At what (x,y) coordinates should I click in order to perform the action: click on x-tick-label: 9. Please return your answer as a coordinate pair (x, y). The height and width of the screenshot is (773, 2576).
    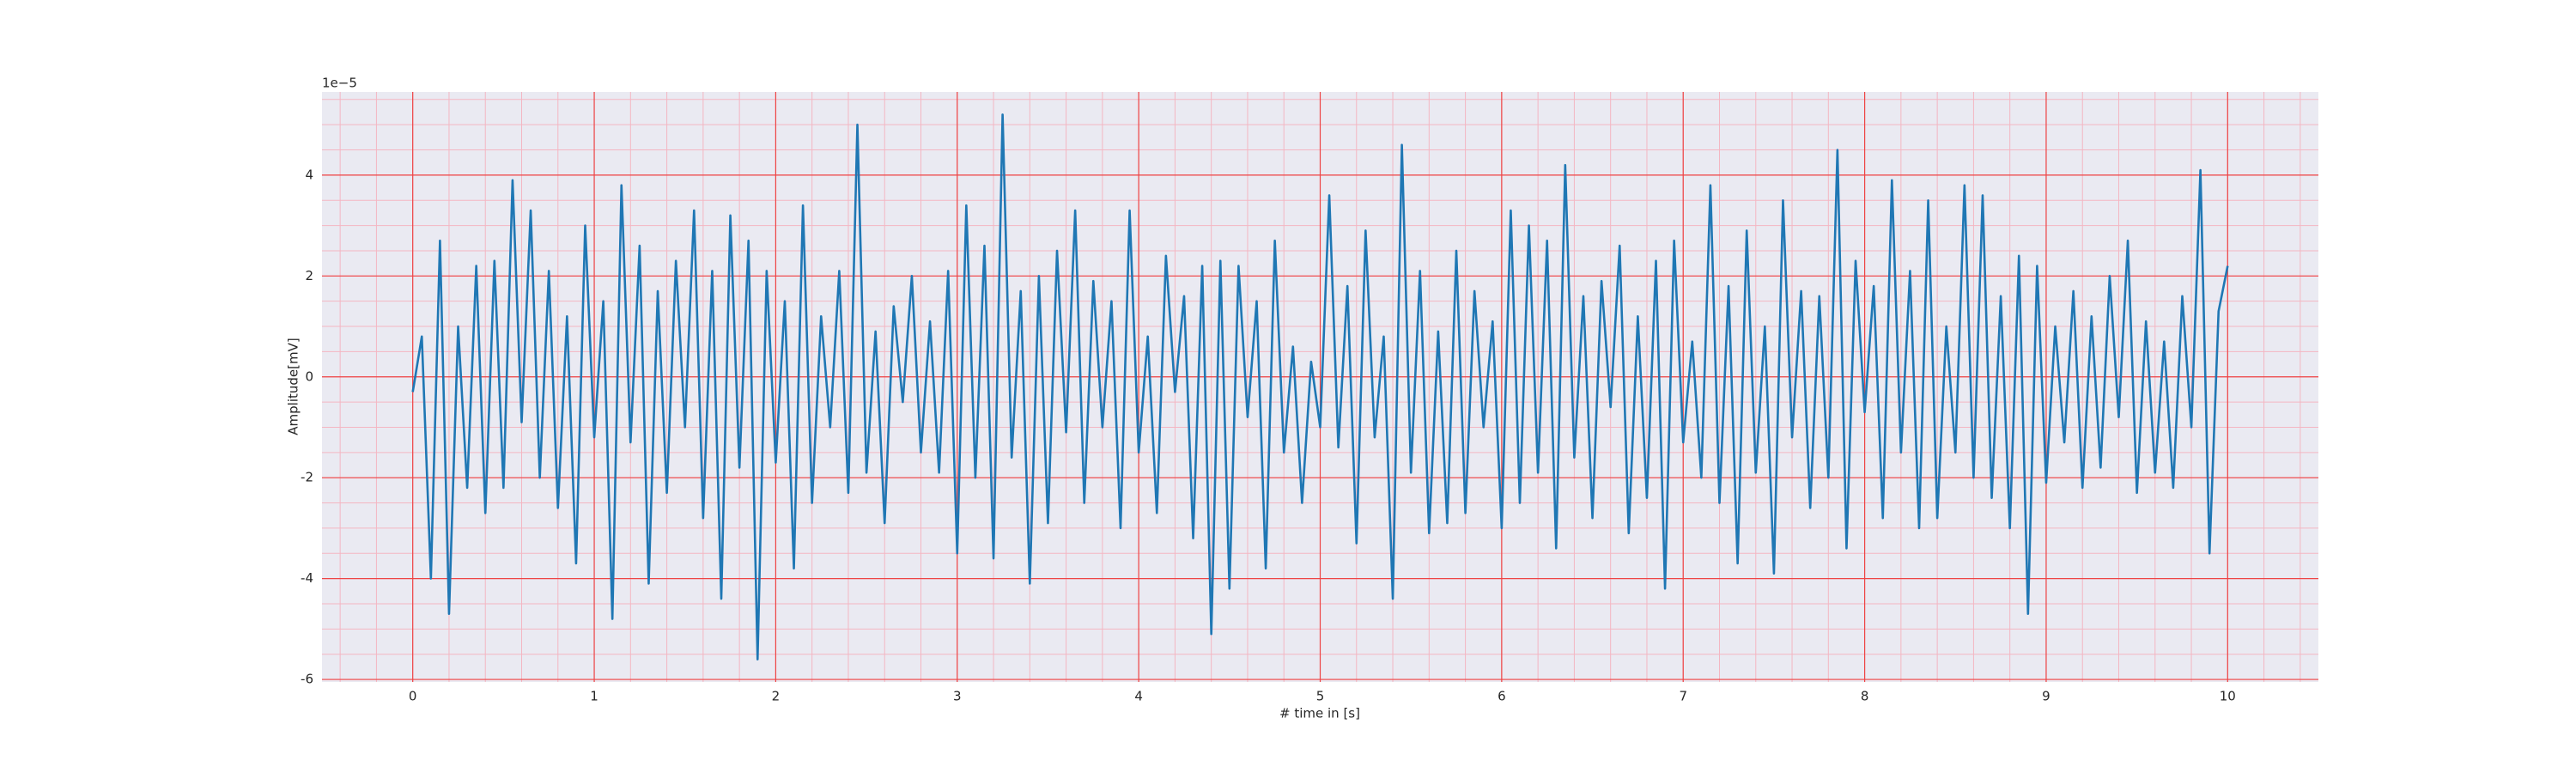
    Looking at the image, I should click on (2046, 696).